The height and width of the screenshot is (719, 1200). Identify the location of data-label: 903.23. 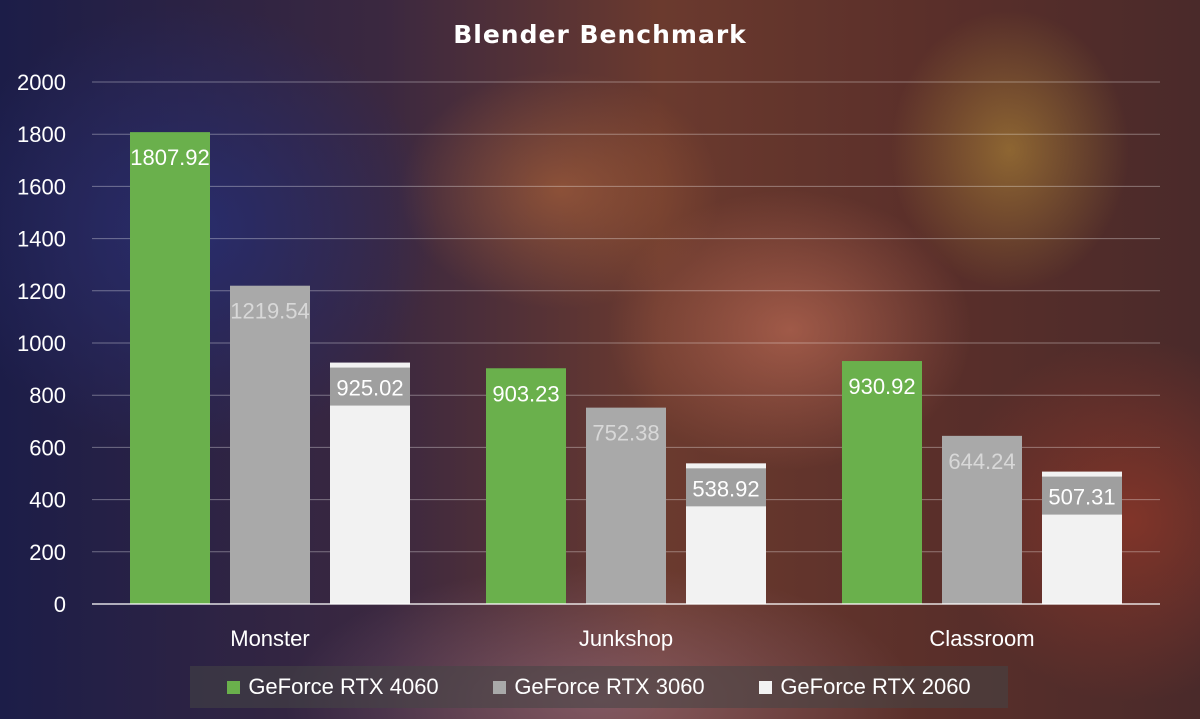
(525, 393).